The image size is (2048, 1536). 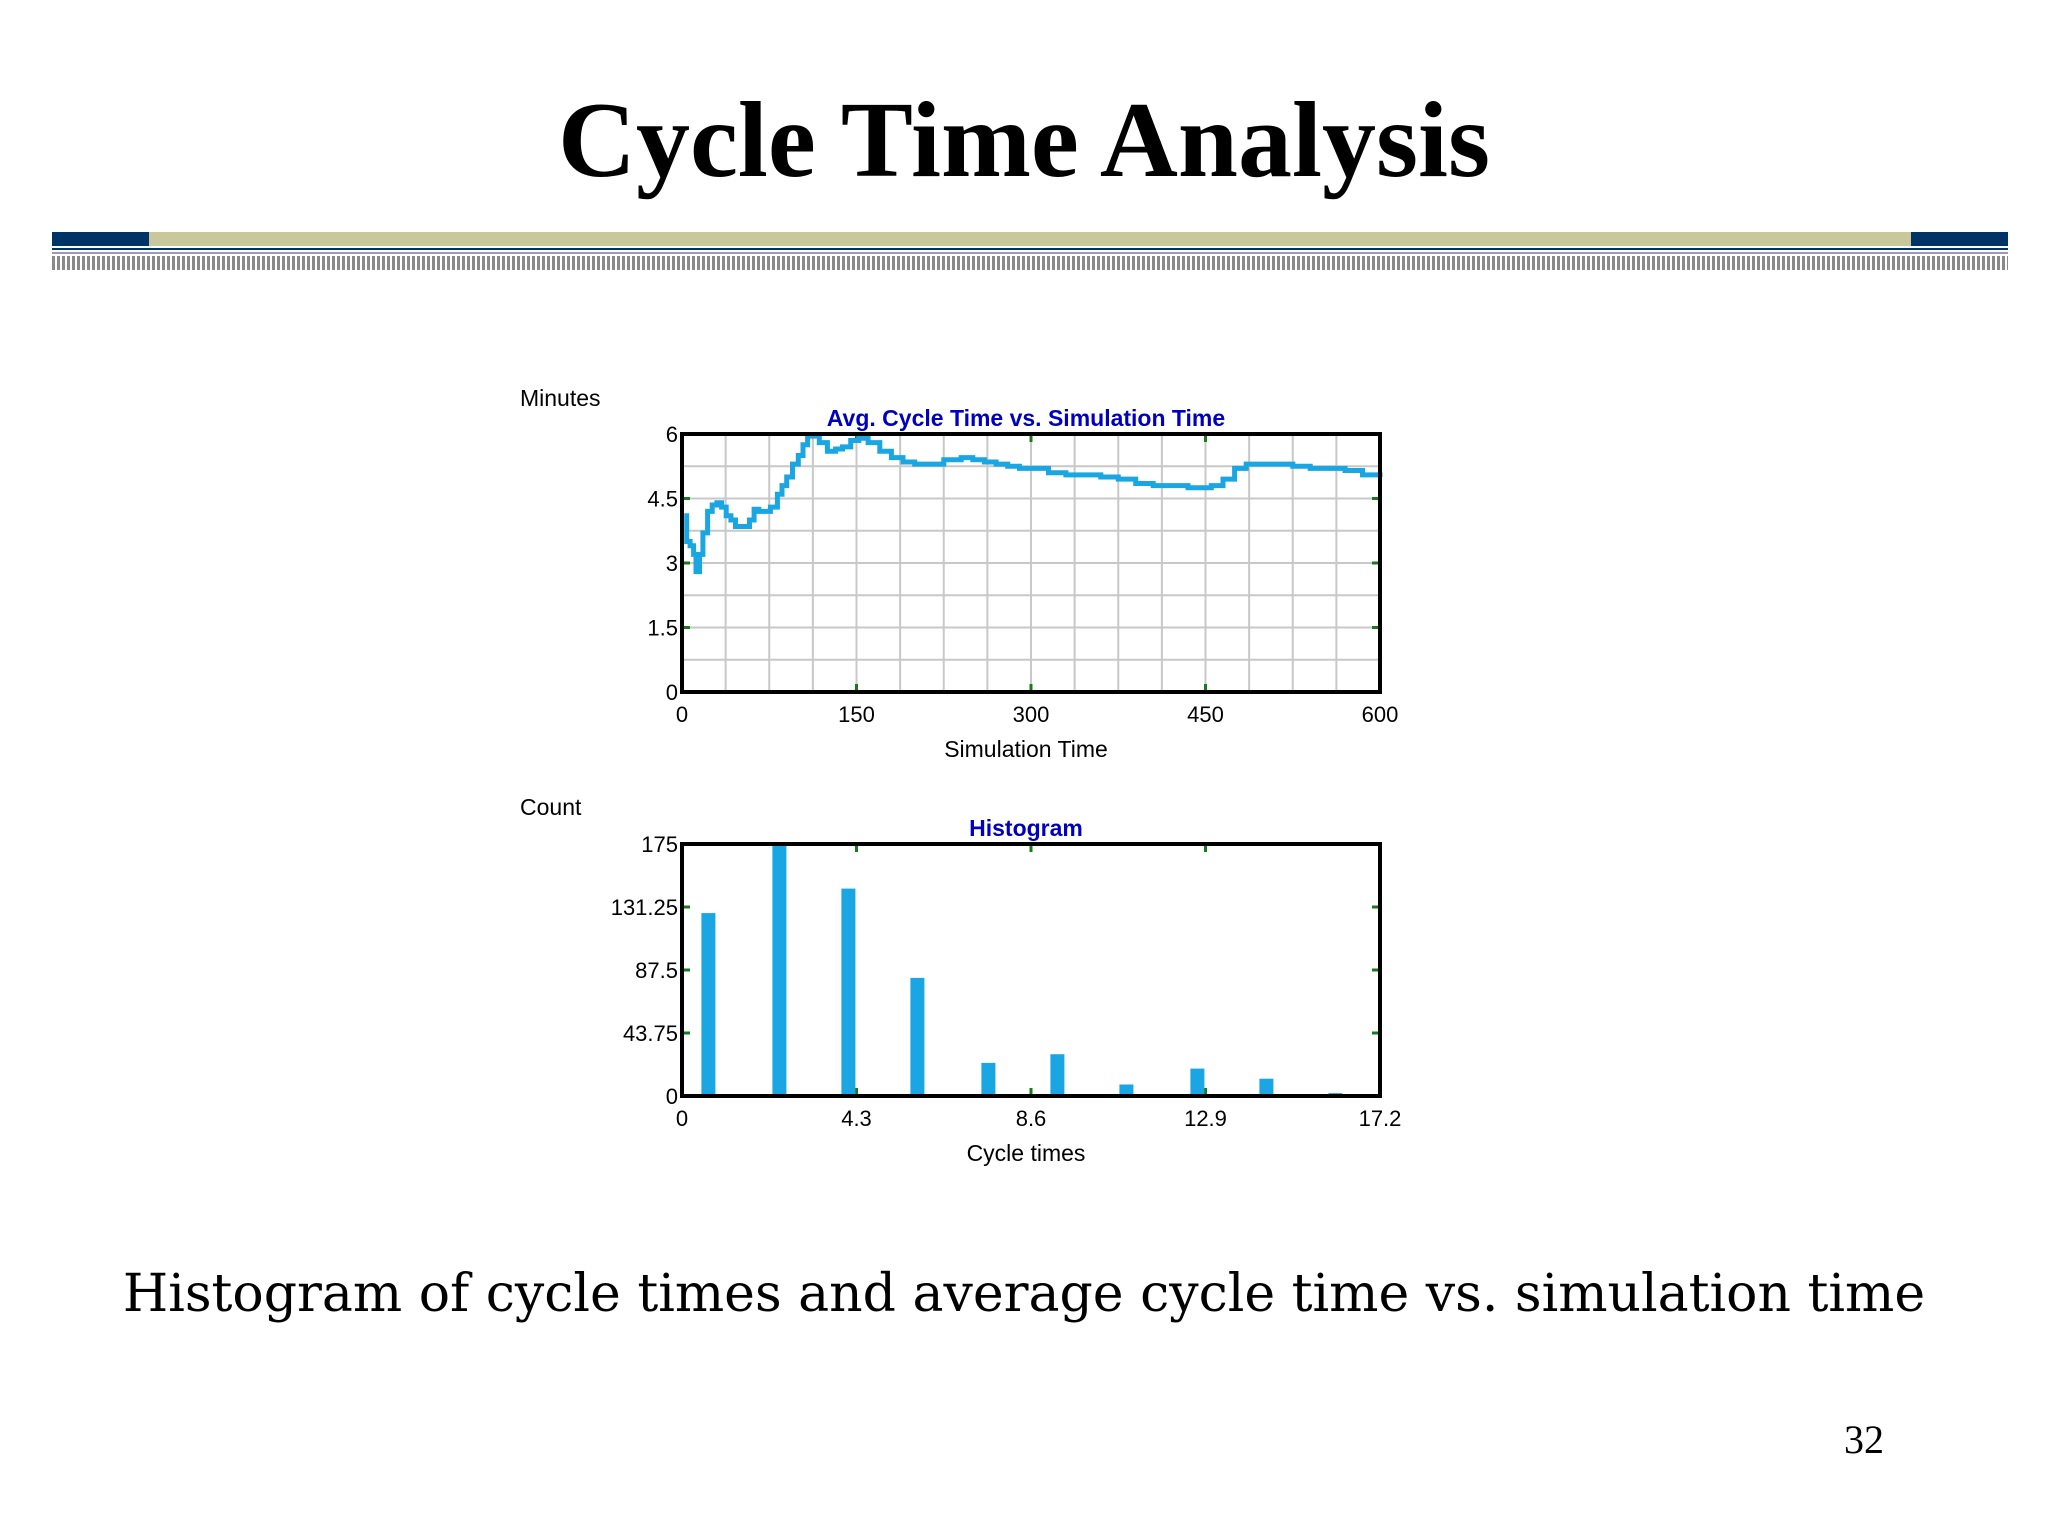 I want to click on line-chart-series, so click(x=1033, y=504).